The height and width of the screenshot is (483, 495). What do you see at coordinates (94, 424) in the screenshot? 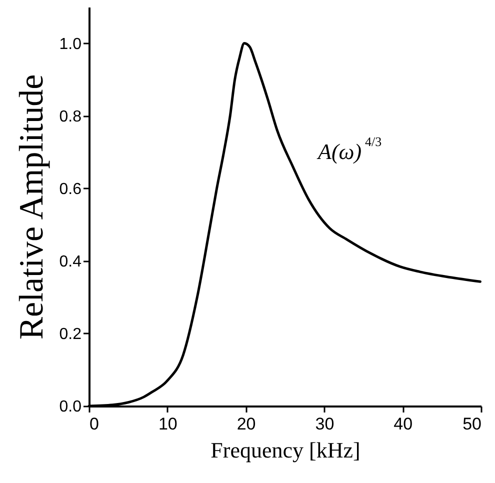
I see `x-tick-label: 0` at bounding box center [94, 424].